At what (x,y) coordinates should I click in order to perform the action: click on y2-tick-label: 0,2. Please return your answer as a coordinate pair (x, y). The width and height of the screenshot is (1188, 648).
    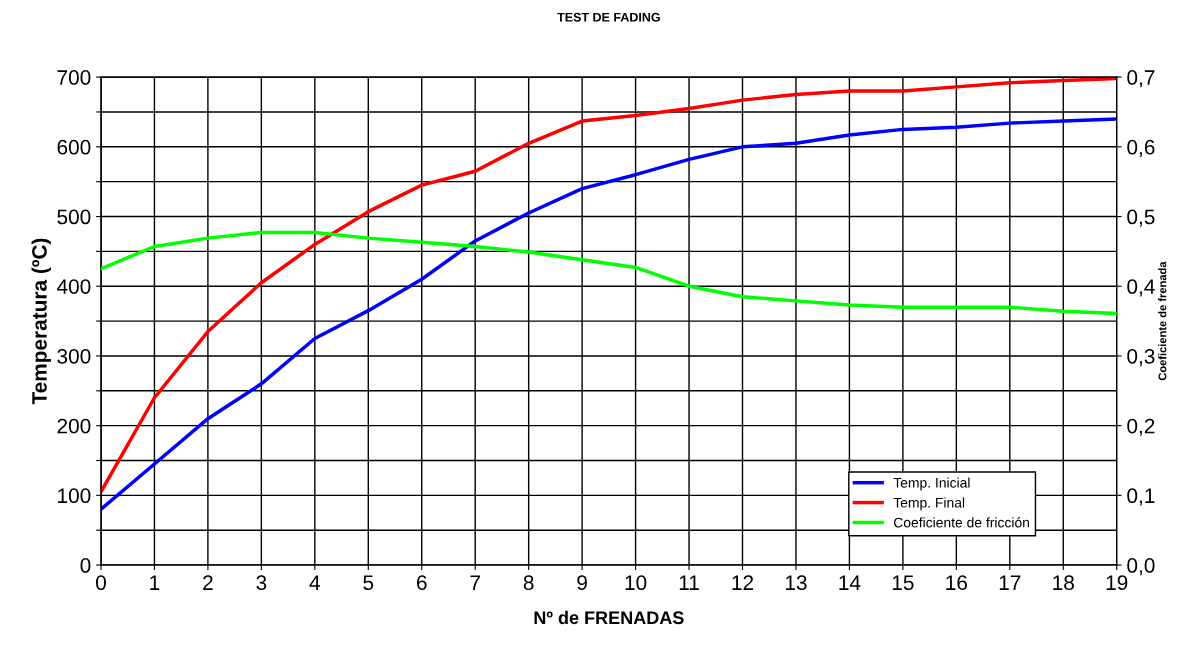
    Looking at the image, I should click on (1141, 427).